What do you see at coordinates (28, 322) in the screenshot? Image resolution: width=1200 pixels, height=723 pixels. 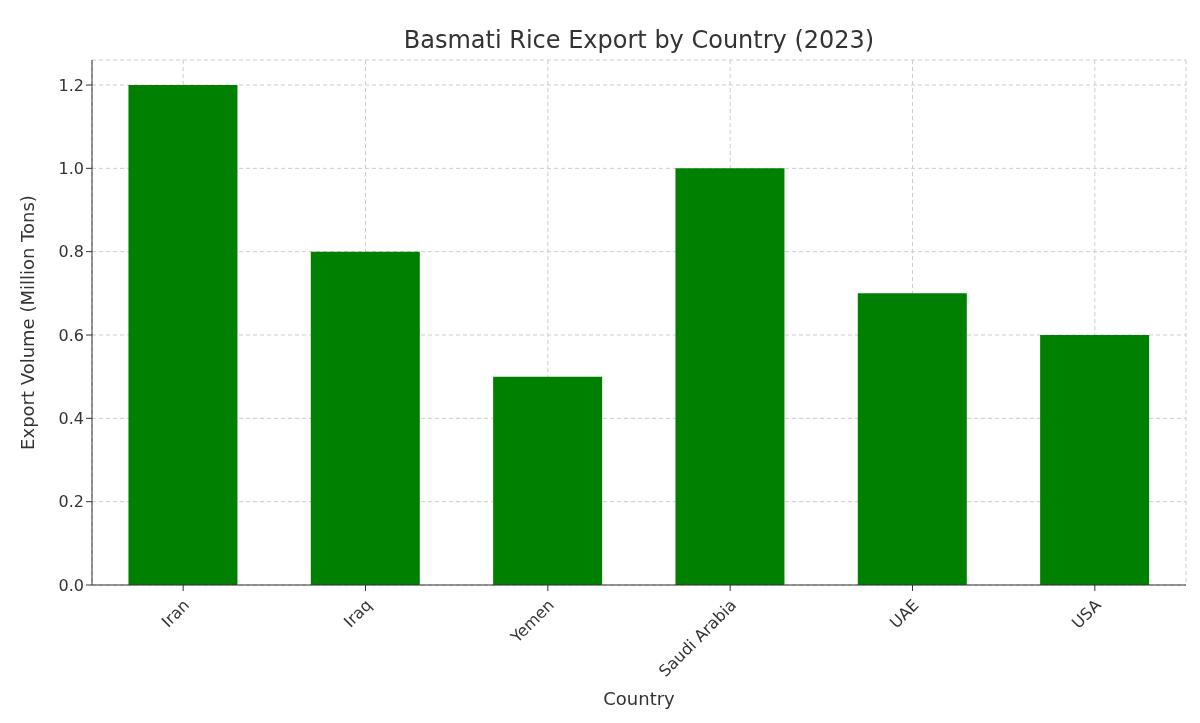 I see `y-axis-title: Export Volume (Million Tons)` at bounding box center [28, 322].